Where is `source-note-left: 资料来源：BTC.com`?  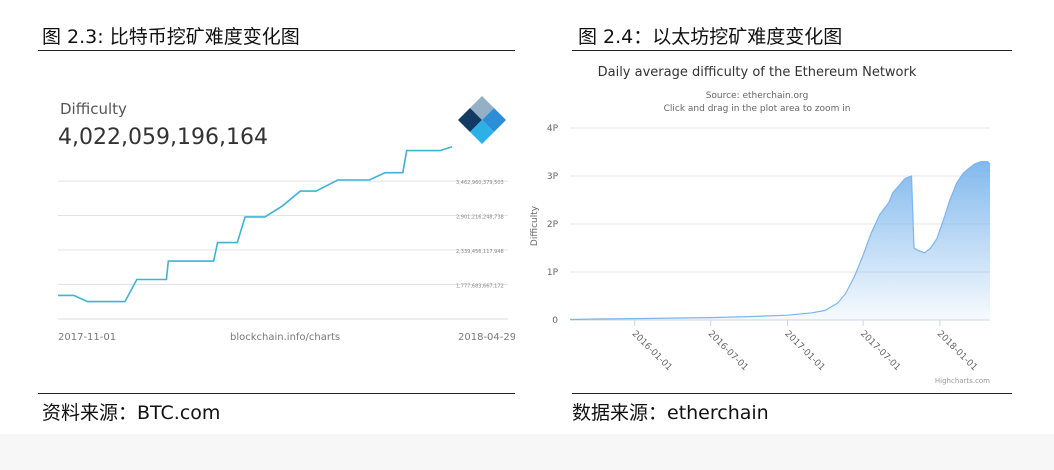
source-note-left: 资料来源：BTC.com is located at coordinates (131, 413).